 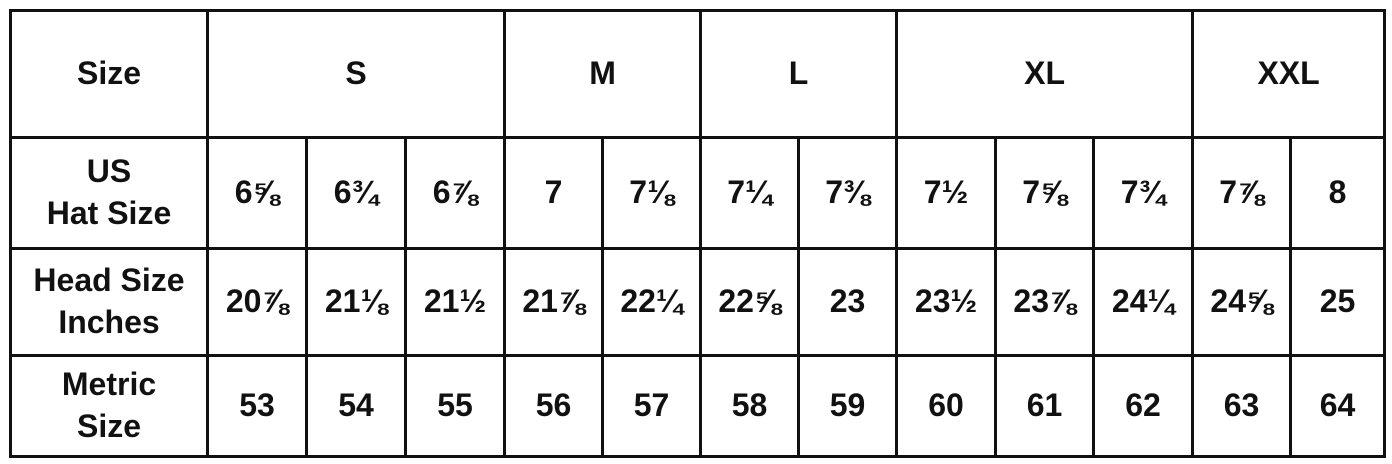 What do you see at coordinates (356, 302) in the screenshot?
I see `table-cell: 21⅛` at bounding box center [356, 302].